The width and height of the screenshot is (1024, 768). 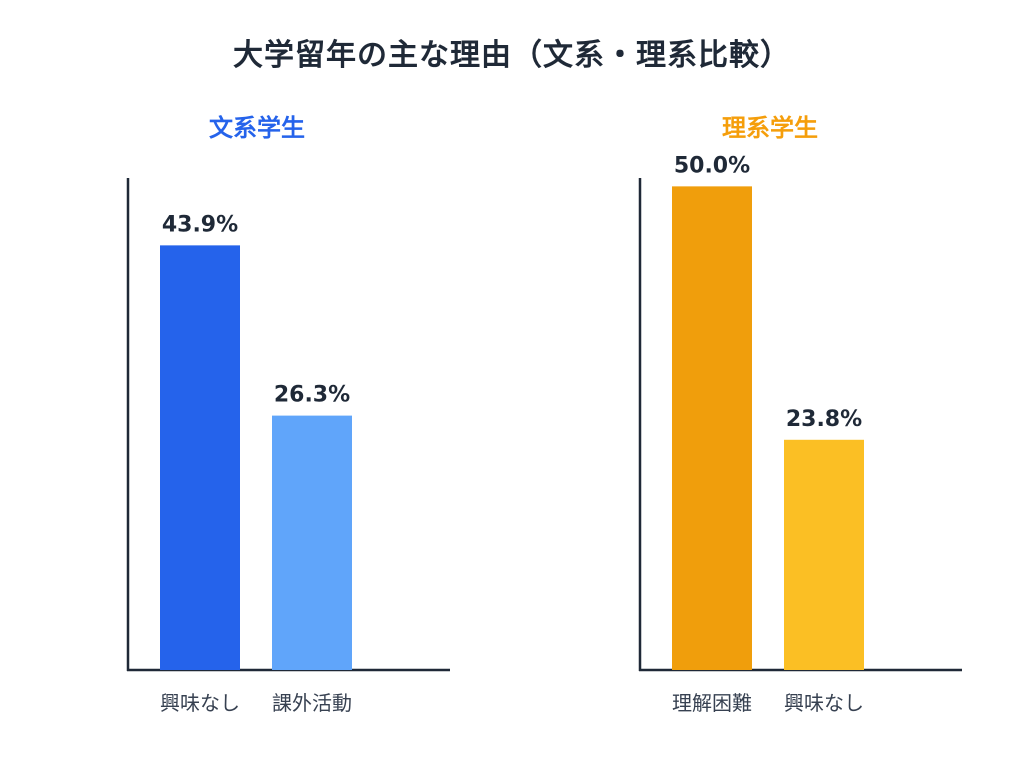 What do you see at coordinates (512, 55) in the screenshot?
I see `chart-title: 大学留年の主な理由（文系・理系比較）` at bounding box center [512, 55].